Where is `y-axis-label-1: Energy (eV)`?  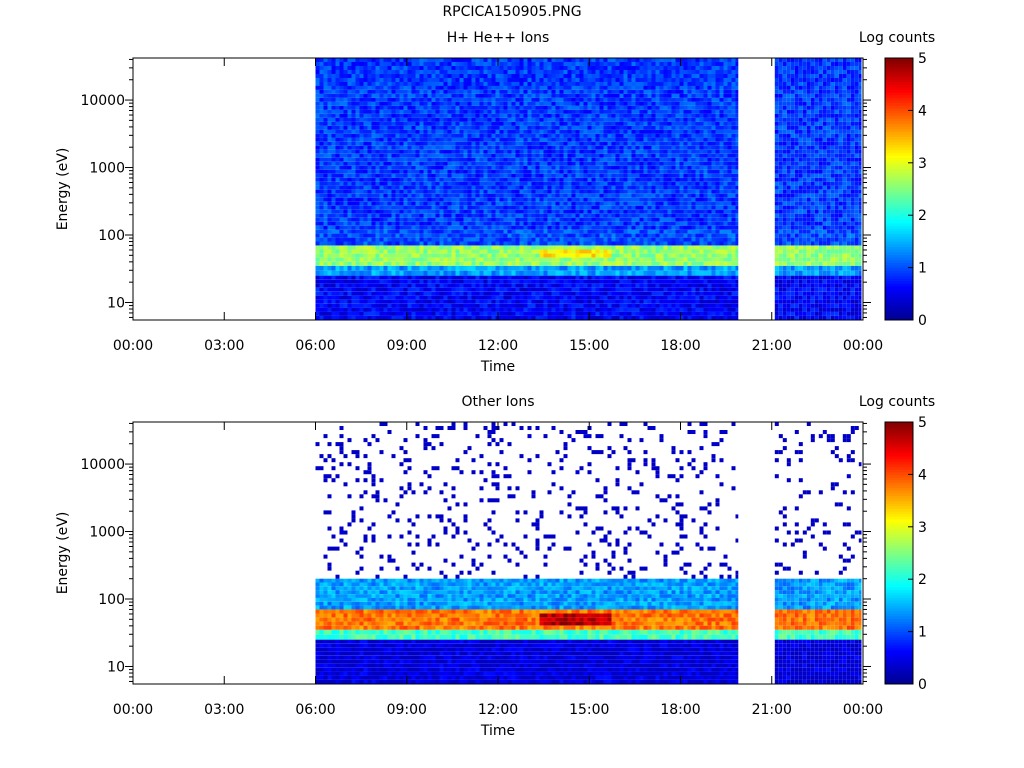
y-axis-label-1: Energy (eV) is located at coordinates (63, 553).